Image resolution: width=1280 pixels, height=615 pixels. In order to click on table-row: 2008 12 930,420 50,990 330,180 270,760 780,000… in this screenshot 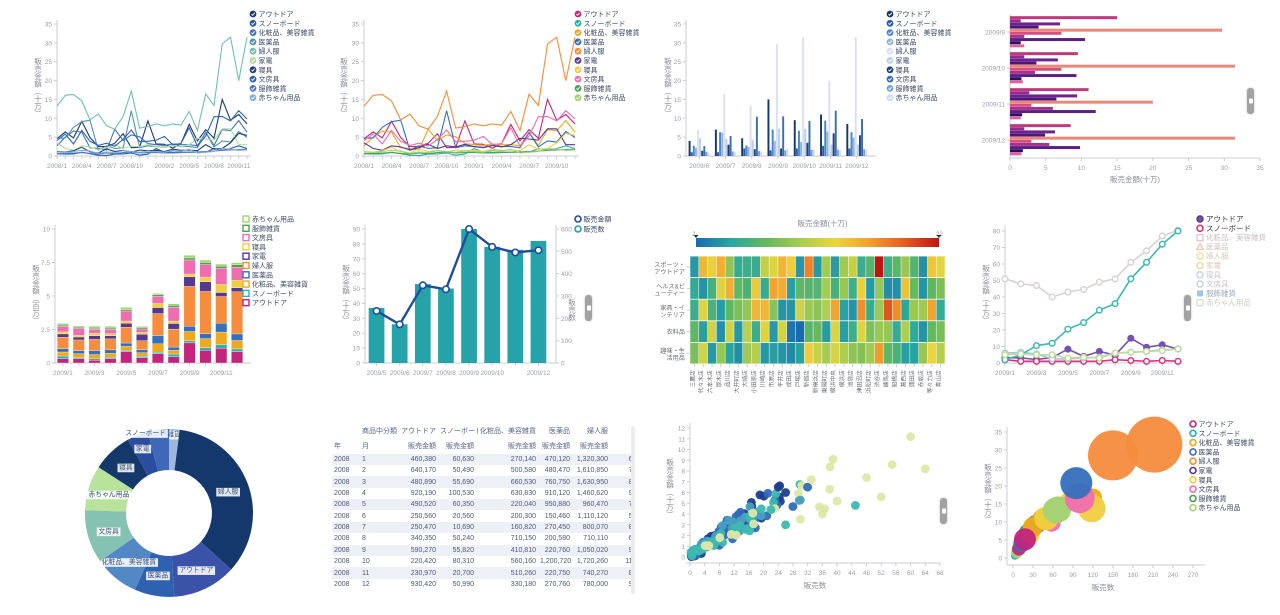, I will do `click(482, 584)`.